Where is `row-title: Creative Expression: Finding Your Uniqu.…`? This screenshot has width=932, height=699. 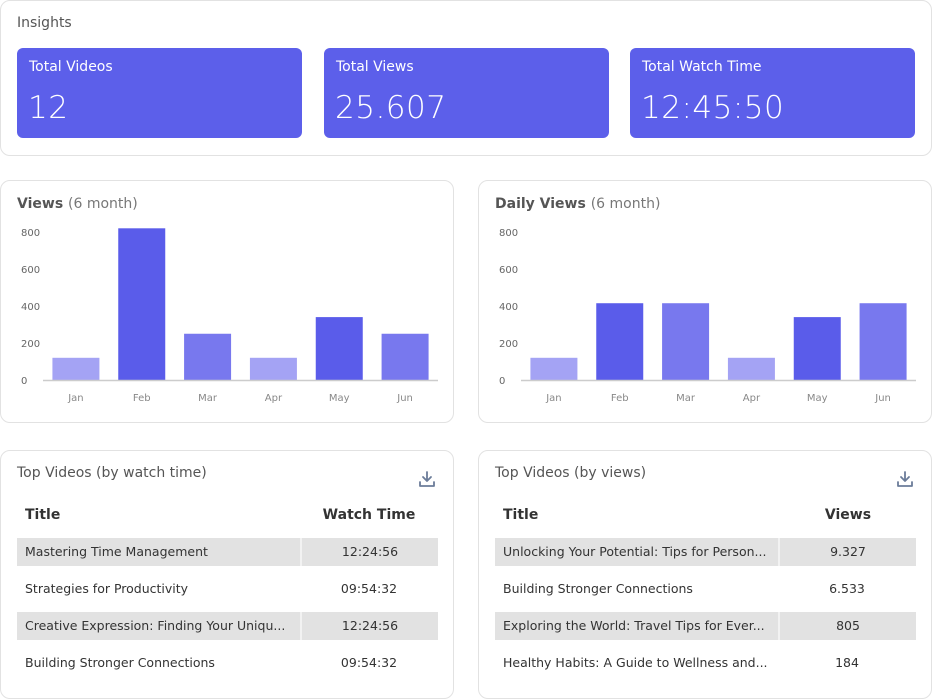 row-title: Creative Expression: Finding Your Uniqu.… is located at coordinates (155, 625).